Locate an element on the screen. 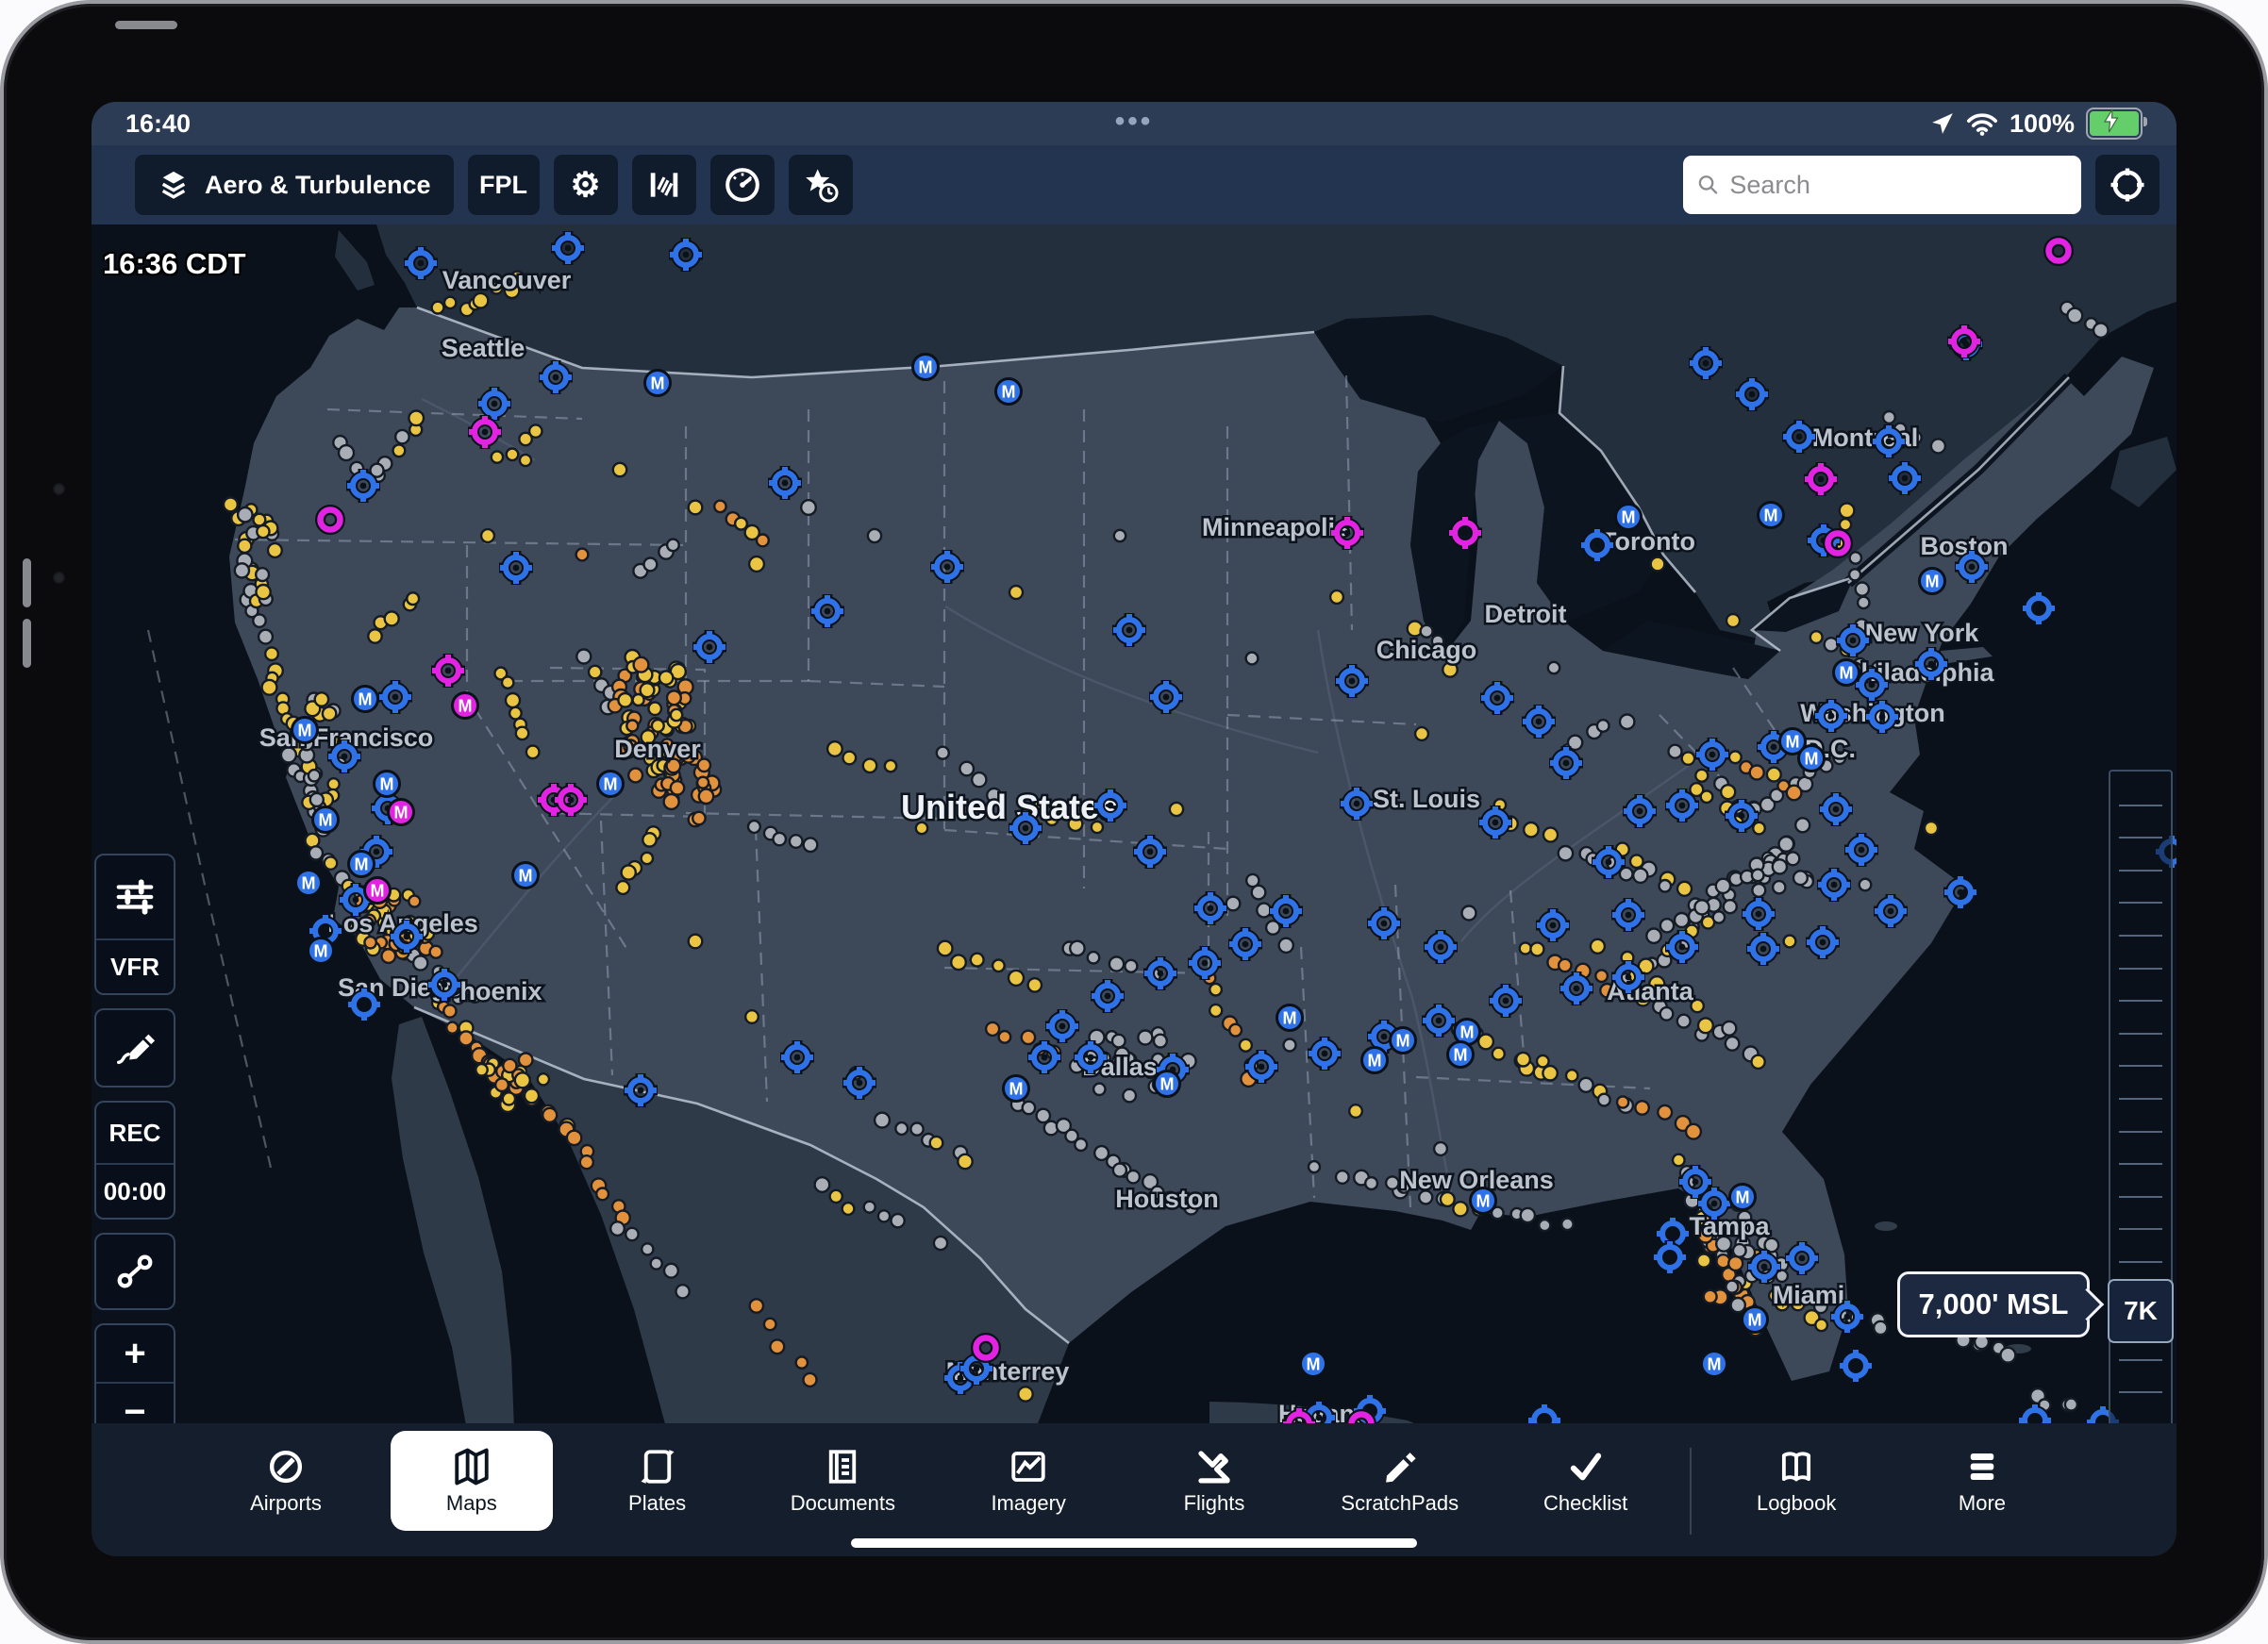 The image size is (2268, 1644). tab-imagery: Imagery is located at coordinates (1028, 1481).